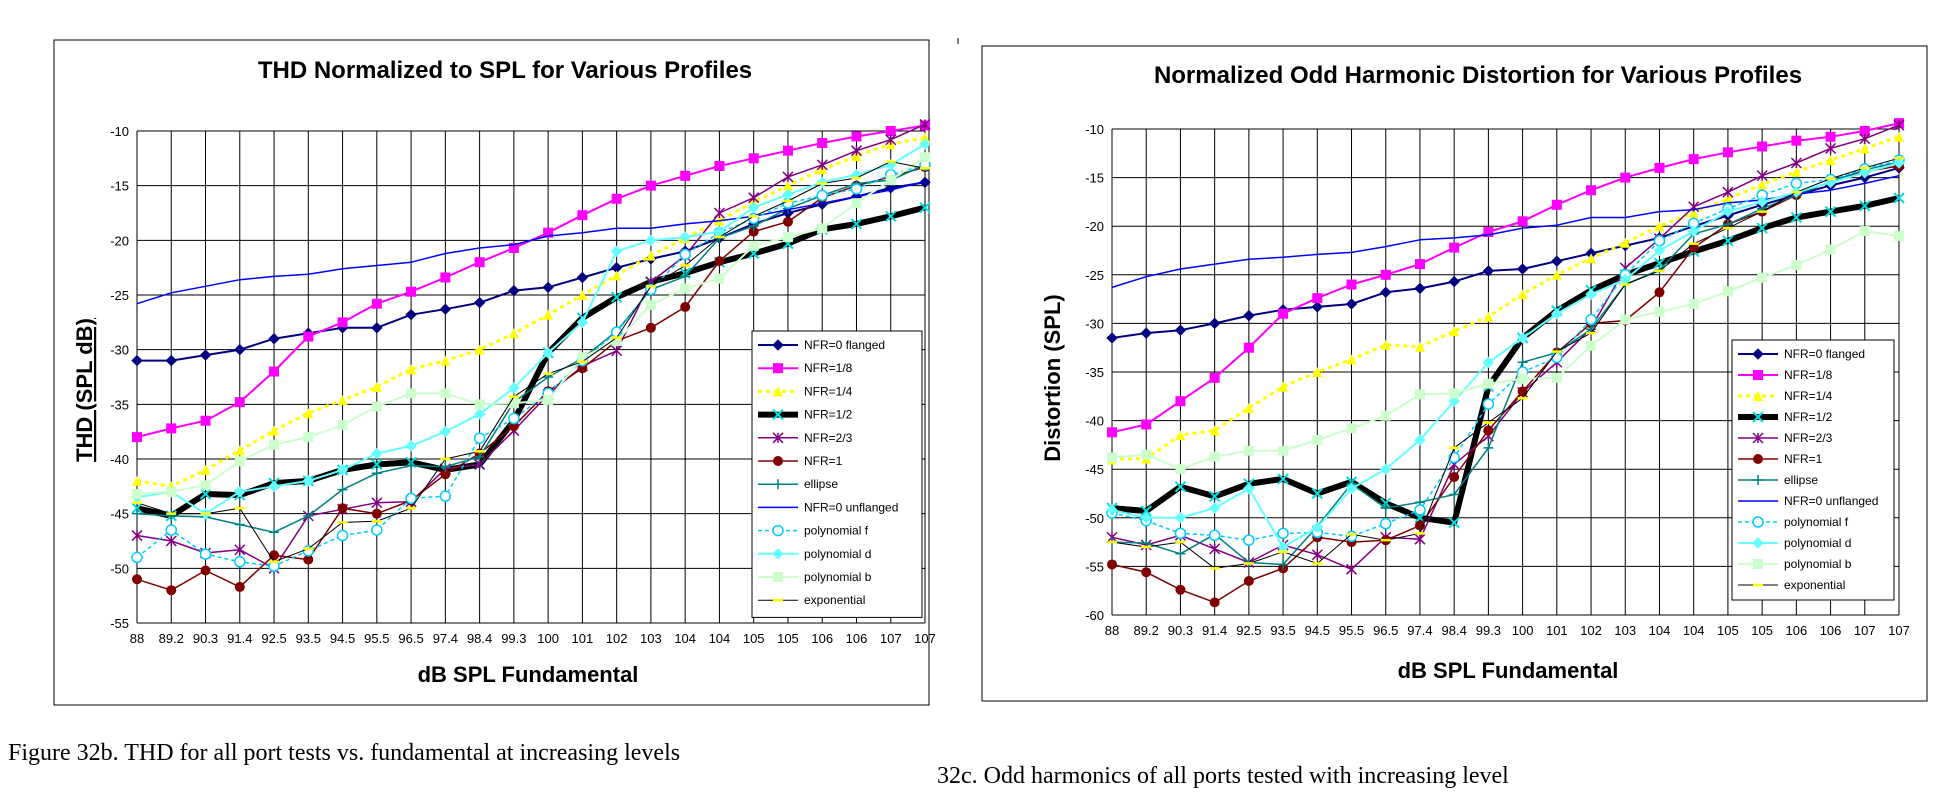 Image resolution: width=1933 pixels, height=808 pixels. What do you see at coordinates (1454, 630) in the screenshot?
I see `x-tick-label: 98.4` at bounding box center [1454, 630].